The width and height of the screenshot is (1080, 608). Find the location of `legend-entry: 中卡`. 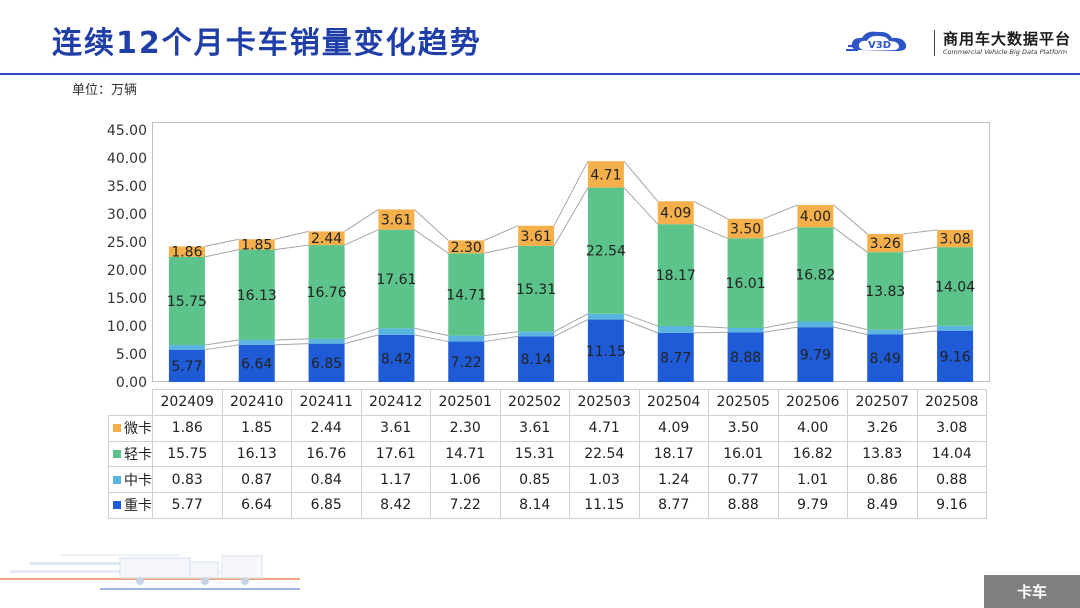

legend-entry: 中卡 is located at coordinates (130, 479).